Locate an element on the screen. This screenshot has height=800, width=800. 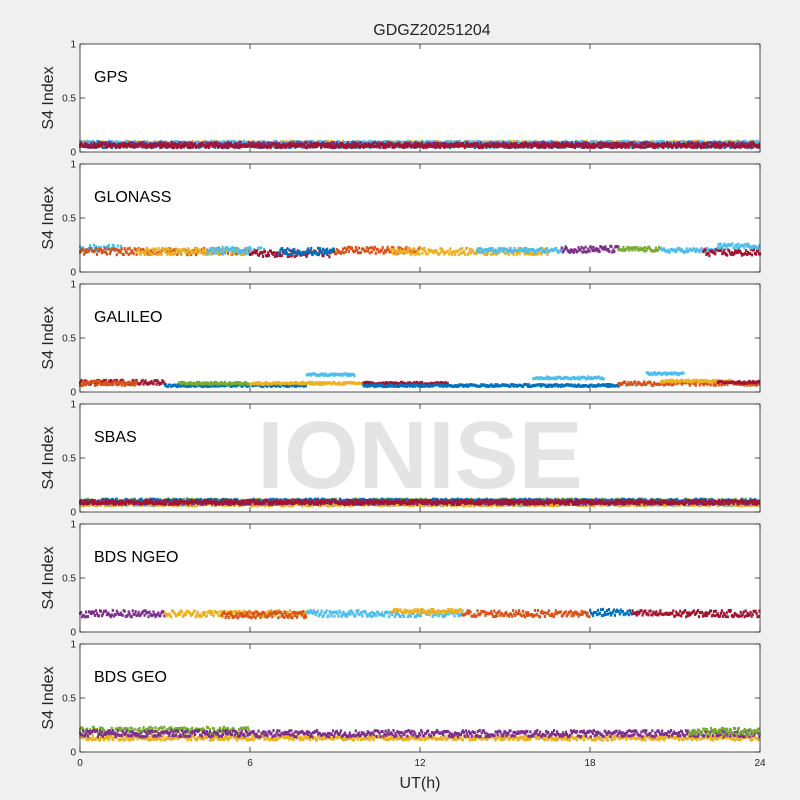
y-tick-label: 1 is located at coordinates (73, 45).